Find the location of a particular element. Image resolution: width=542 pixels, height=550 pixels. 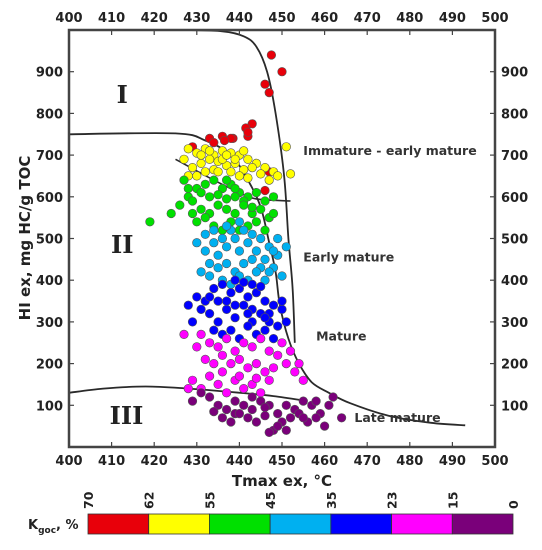

kerogen-type-label: II is located at coordinates (122, 244).